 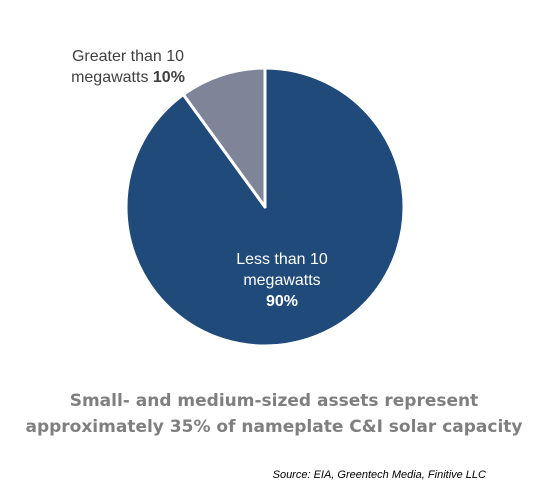 I want to click on pie-slice-greater-than-10mw, so click(x=224, y=137).